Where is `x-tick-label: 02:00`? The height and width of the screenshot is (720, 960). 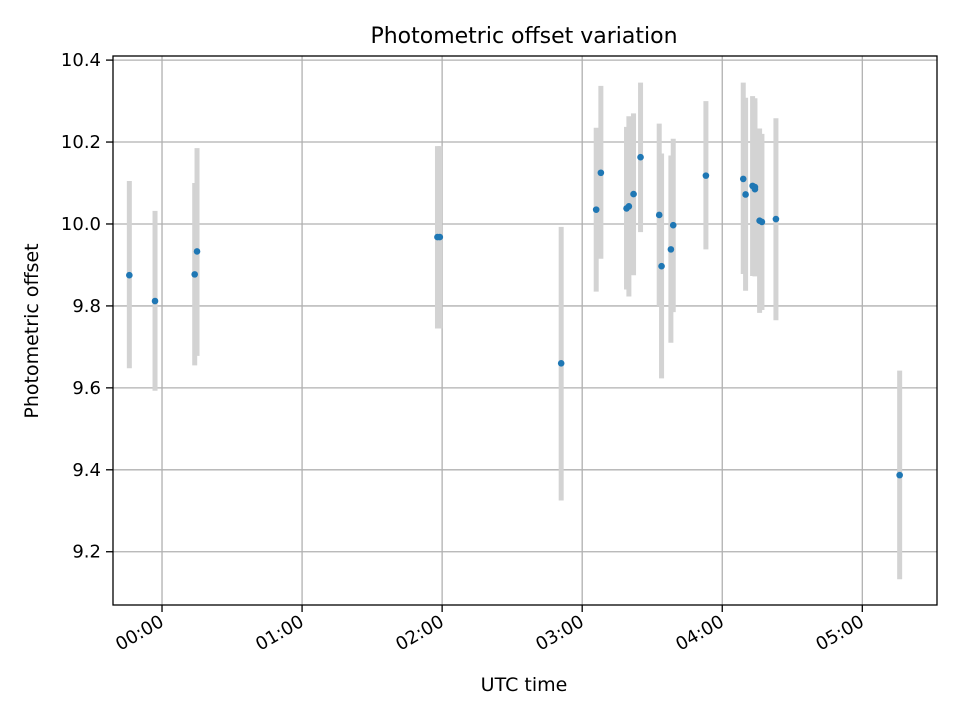 x-tick-label: 02:00 is located at coordinates (419, 633).